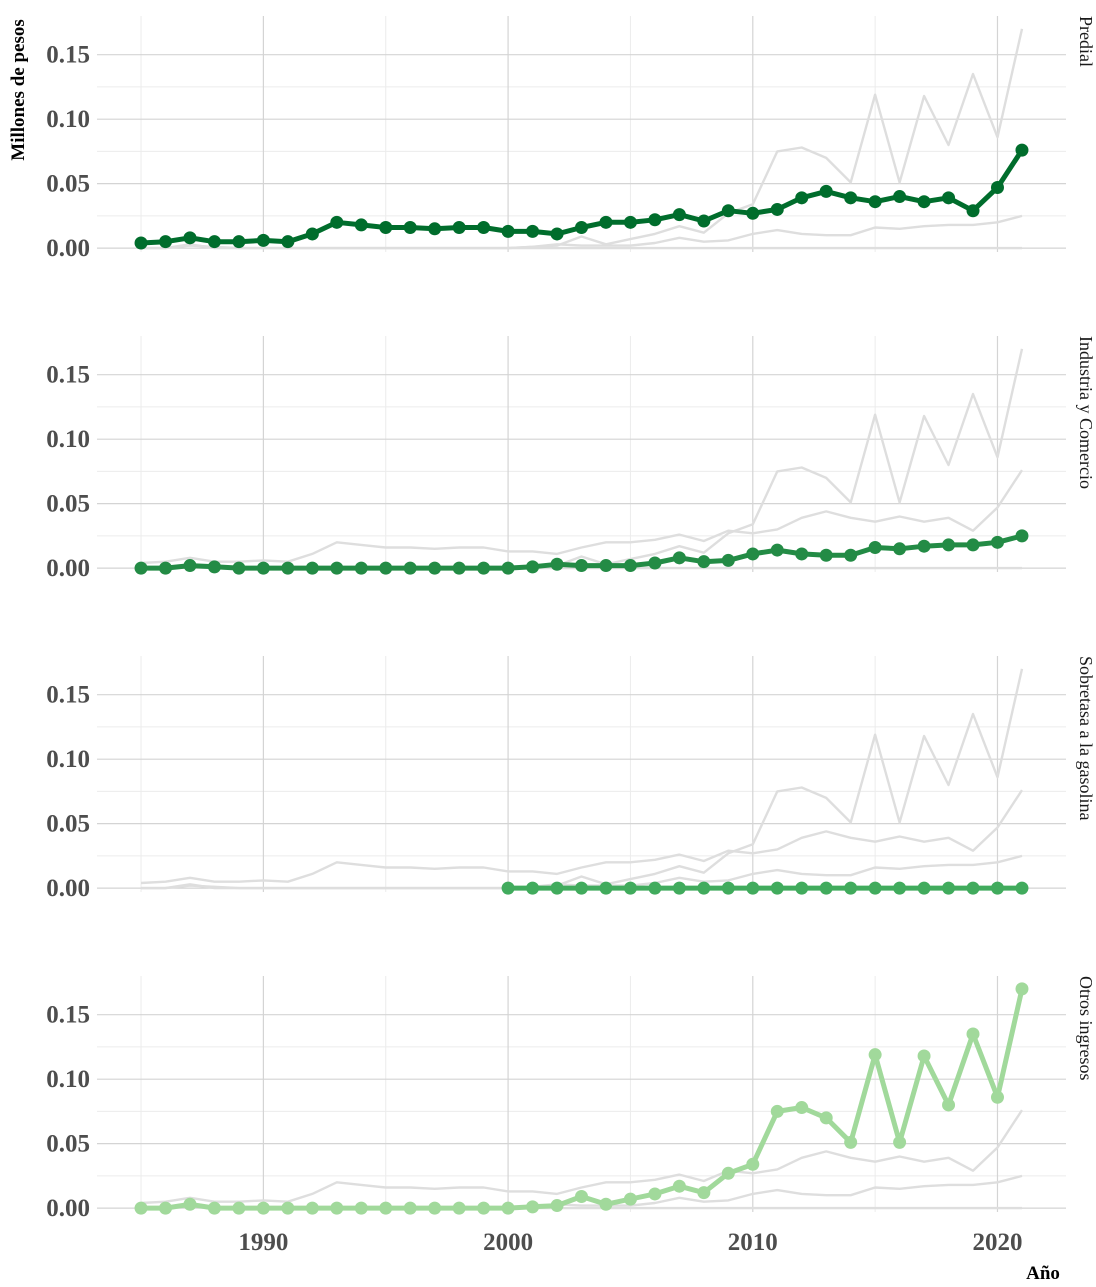 Image resolution: width=1096 pixels, height=1287 pixels. Describe the element at coordinates (582, 459) in the screenshot. I see `context-lines` at that location.